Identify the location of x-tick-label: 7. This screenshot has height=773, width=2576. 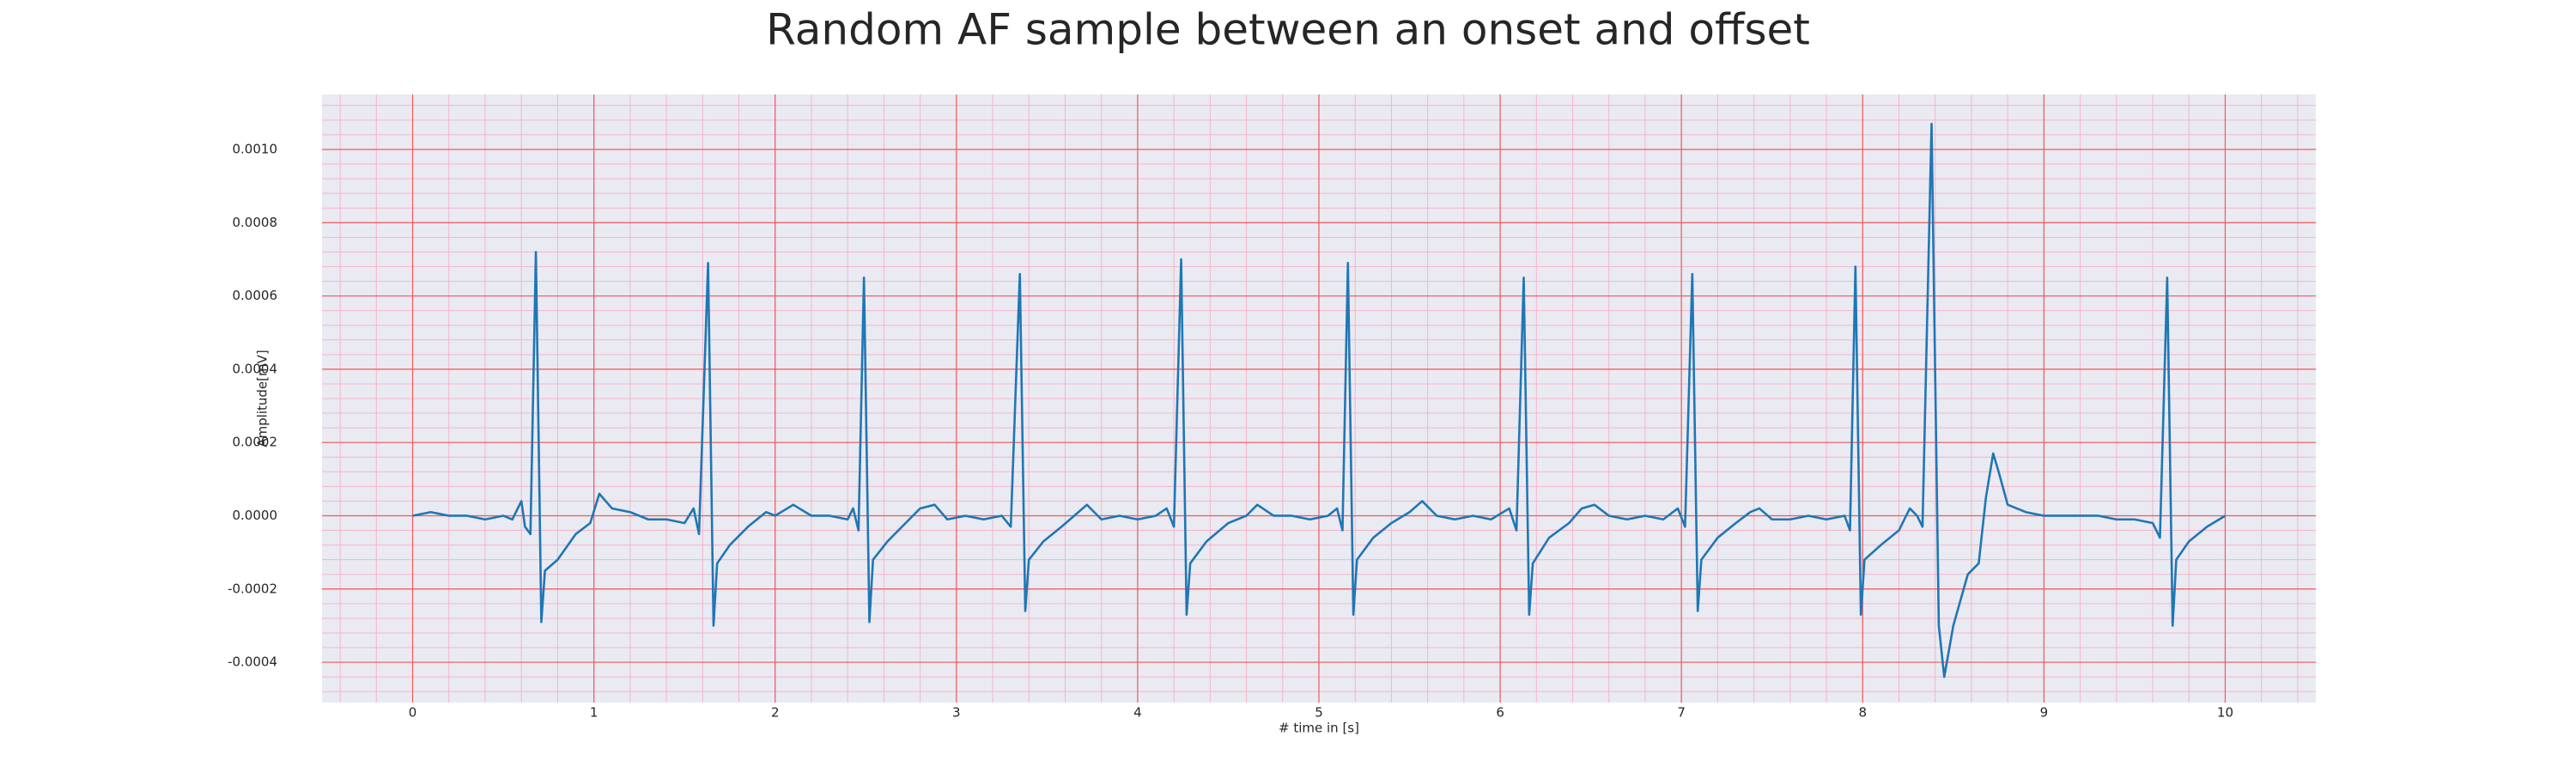
(1682, 713).